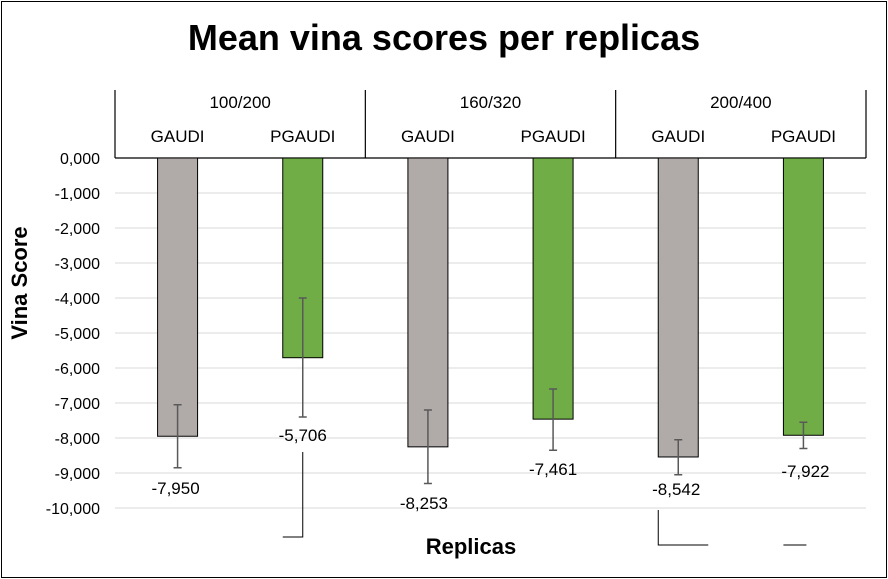 This screenshot has height=579, width=888. What do you see at coordinates (740, 102) in the screenshot?
I see `group-label: 200/400` at bounding box center [740, 102].